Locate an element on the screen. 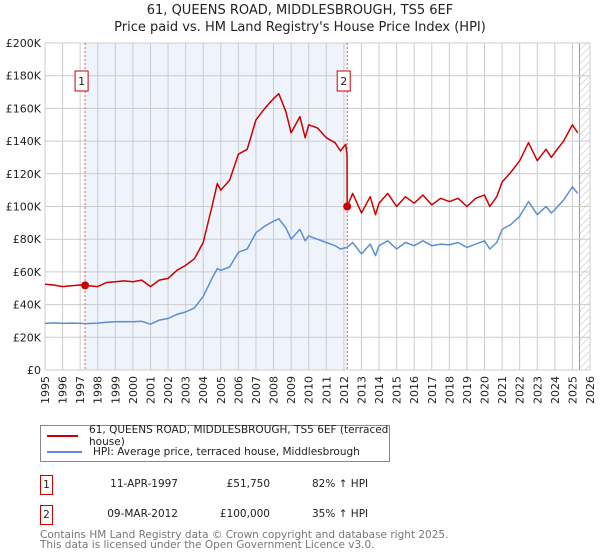  x-tick-label: 2021 is located at coordinates (502, 390).